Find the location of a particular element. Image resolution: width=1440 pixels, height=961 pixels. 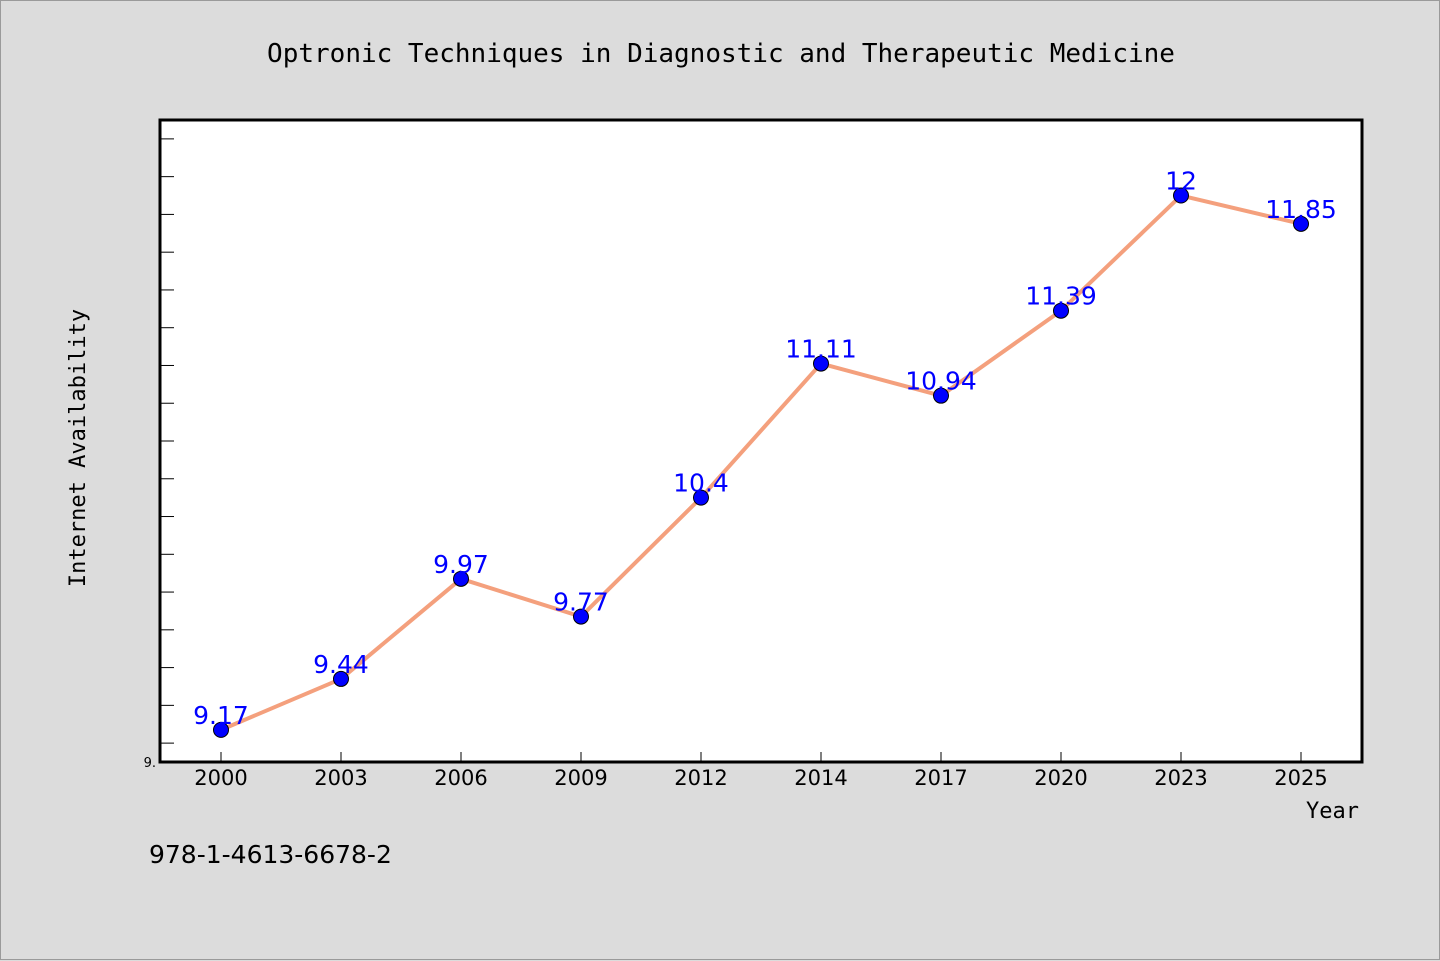

x-axis-ticks is located at coordinates (761, 757).